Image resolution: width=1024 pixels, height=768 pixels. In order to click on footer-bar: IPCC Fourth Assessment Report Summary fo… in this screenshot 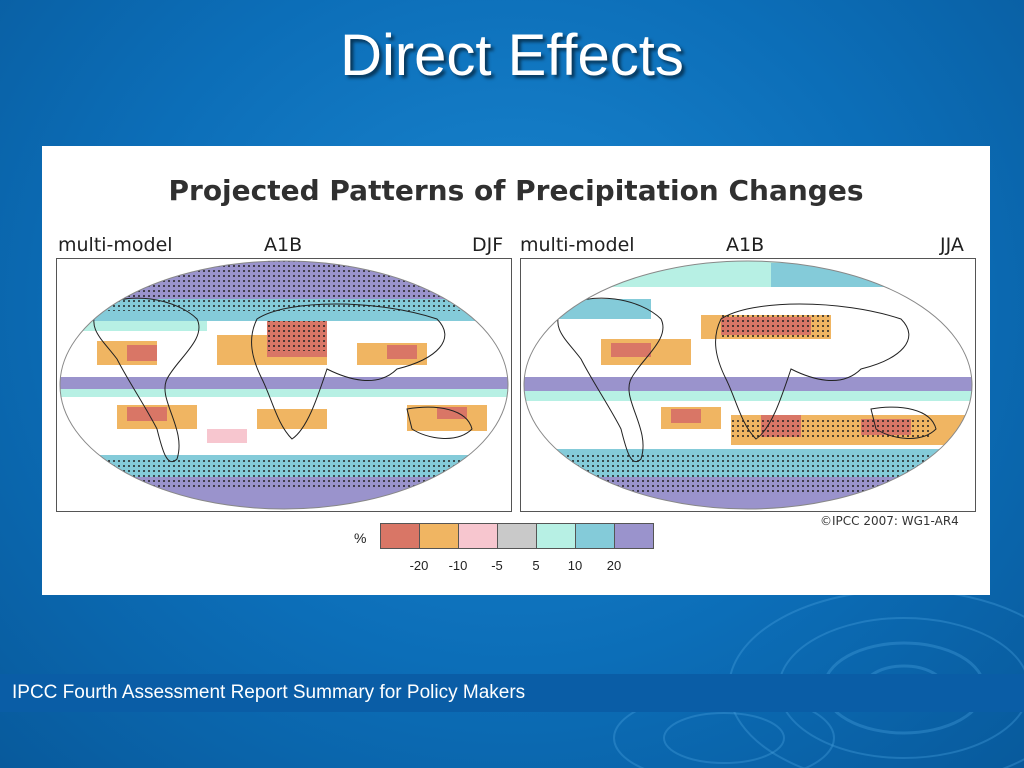, I will do `click(512, 693)`.